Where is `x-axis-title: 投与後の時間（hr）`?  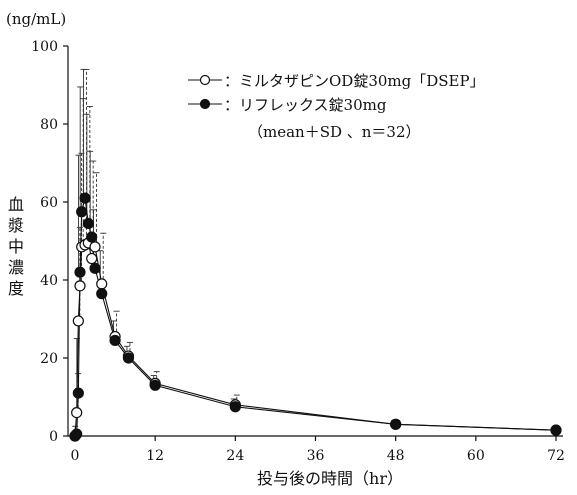 x-axis-title: 投与後の時間（hr） is located at coordinates (330, 478).